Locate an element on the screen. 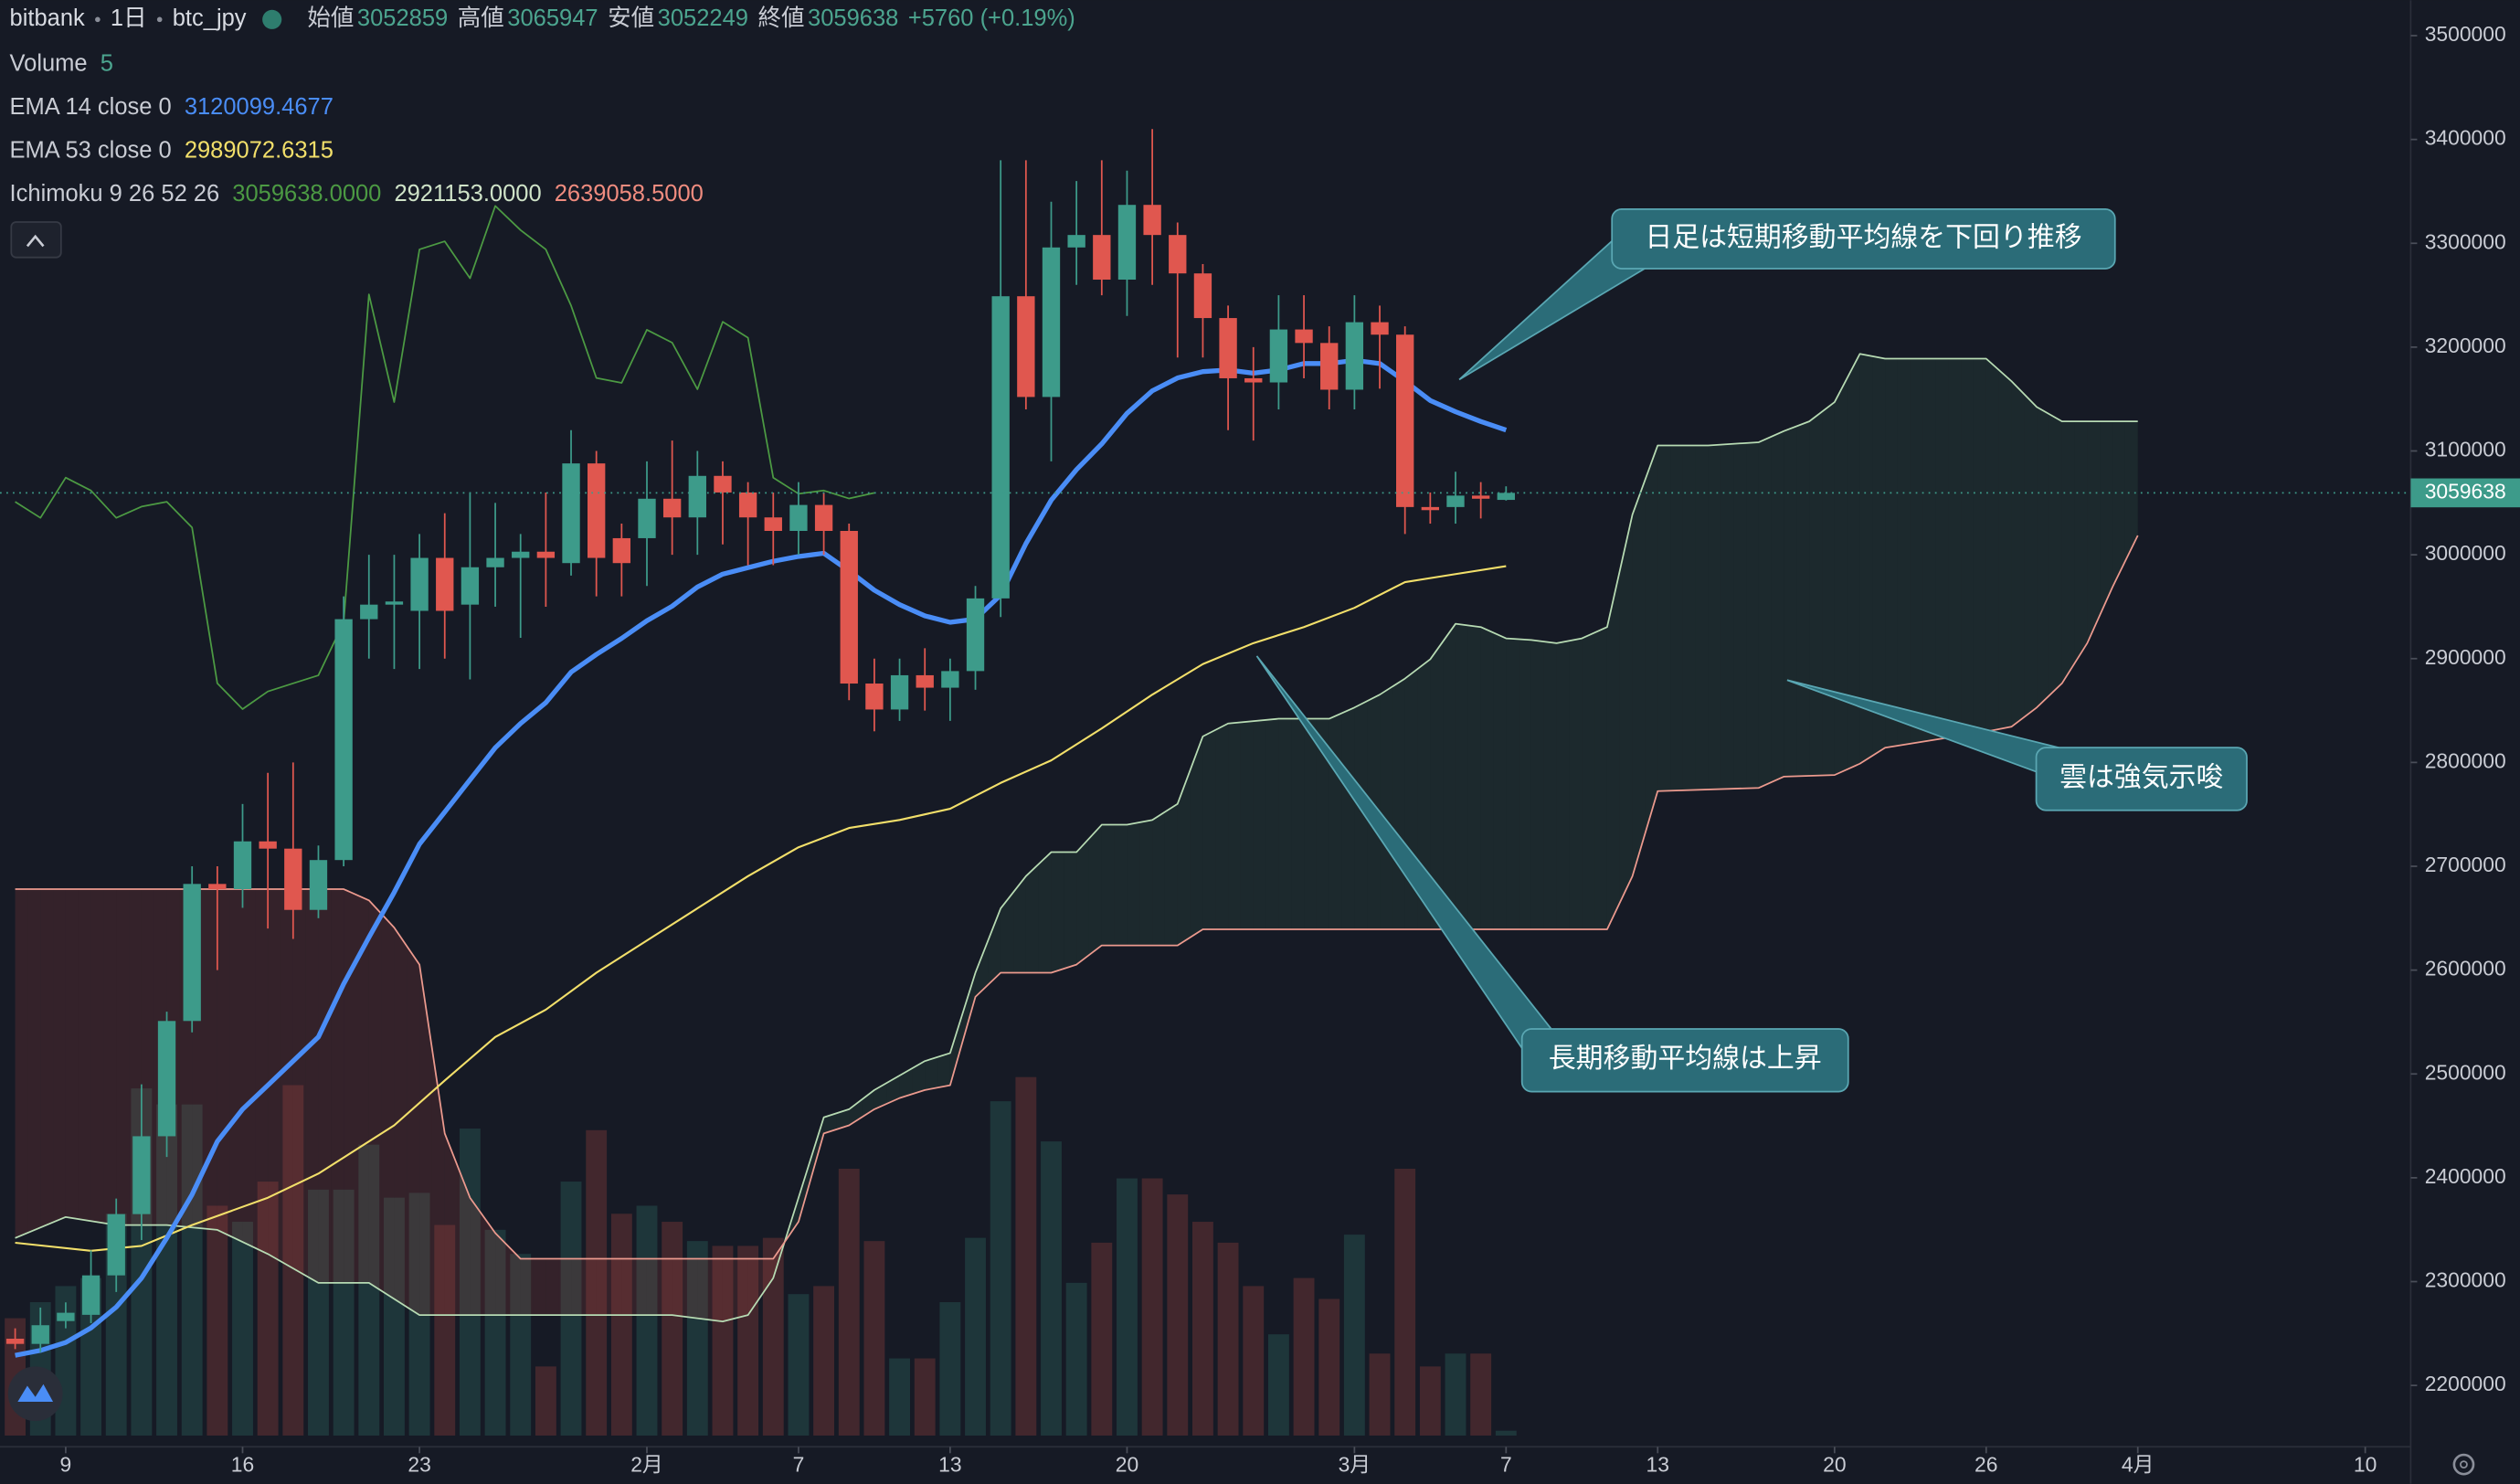 This screenshot has width=2520, height=1484. logo-circle is located at coordinates (35, 1394).